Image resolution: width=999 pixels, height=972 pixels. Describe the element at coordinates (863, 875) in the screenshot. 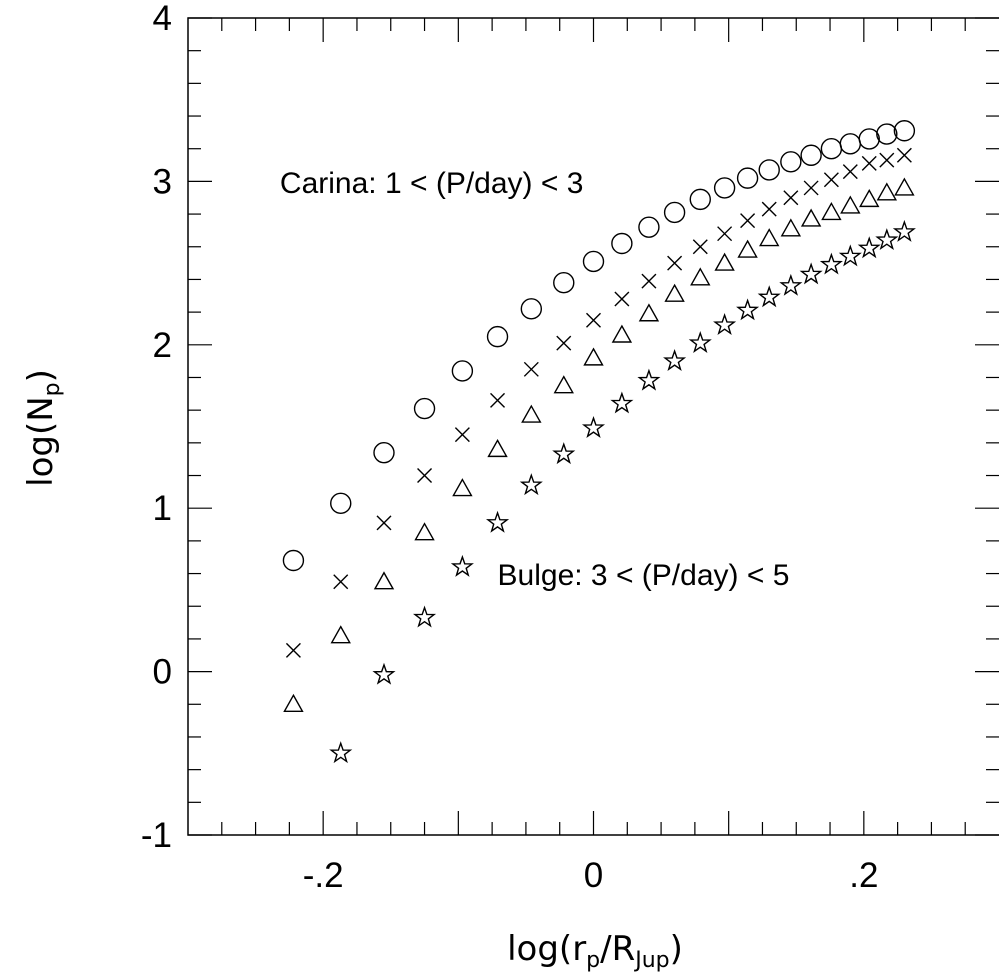

I see `x-tick-label: .2` at that location.